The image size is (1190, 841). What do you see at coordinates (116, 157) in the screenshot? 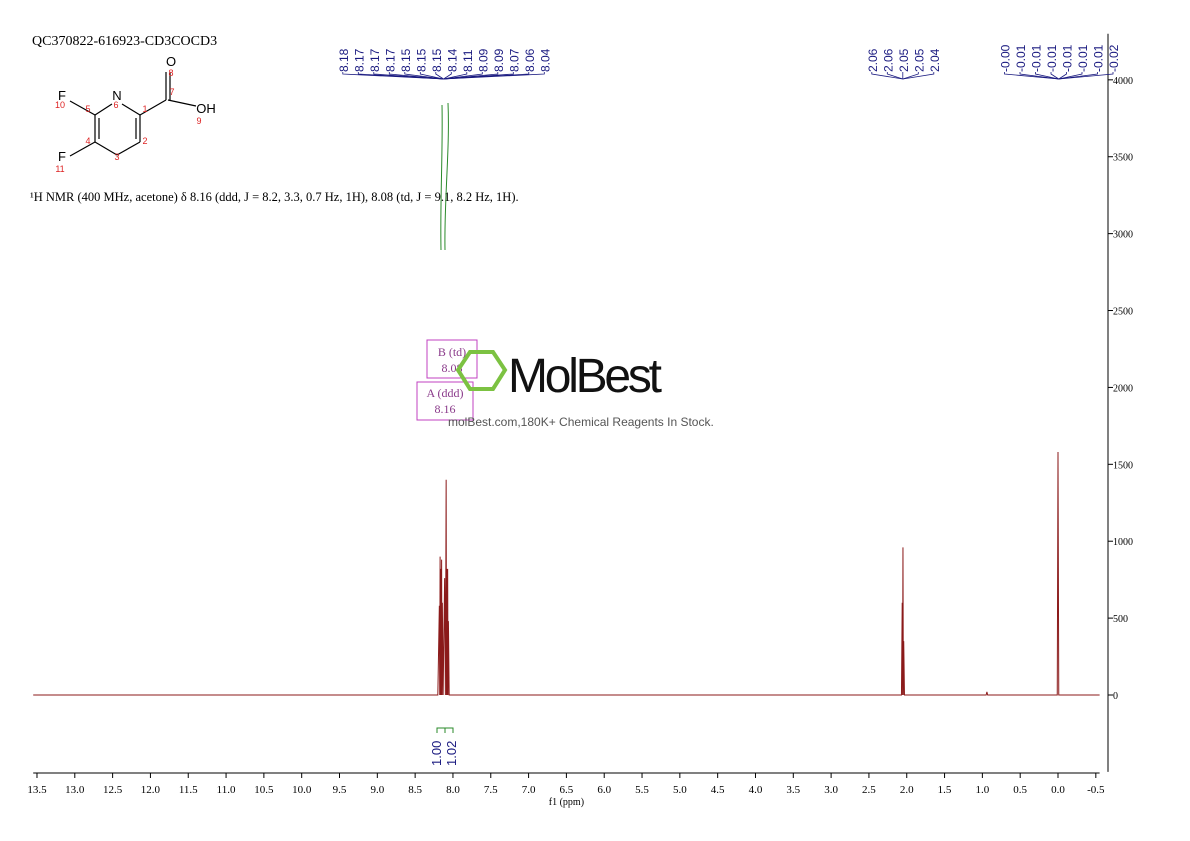
I see `atom-index: 3` at bounding box center [116, 157].